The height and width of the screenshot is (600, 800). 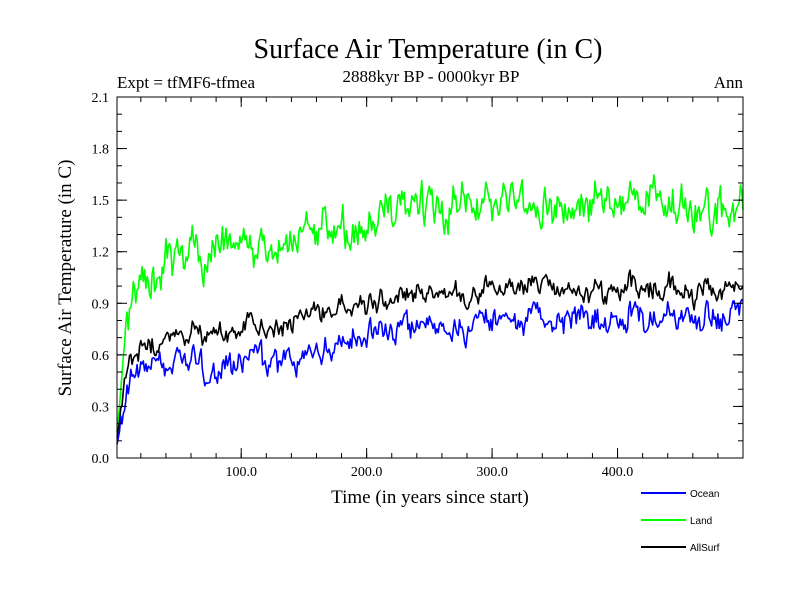 I want to click on y-axis-title: Surface Air Temperature (in C), so click(x=65, y=278).